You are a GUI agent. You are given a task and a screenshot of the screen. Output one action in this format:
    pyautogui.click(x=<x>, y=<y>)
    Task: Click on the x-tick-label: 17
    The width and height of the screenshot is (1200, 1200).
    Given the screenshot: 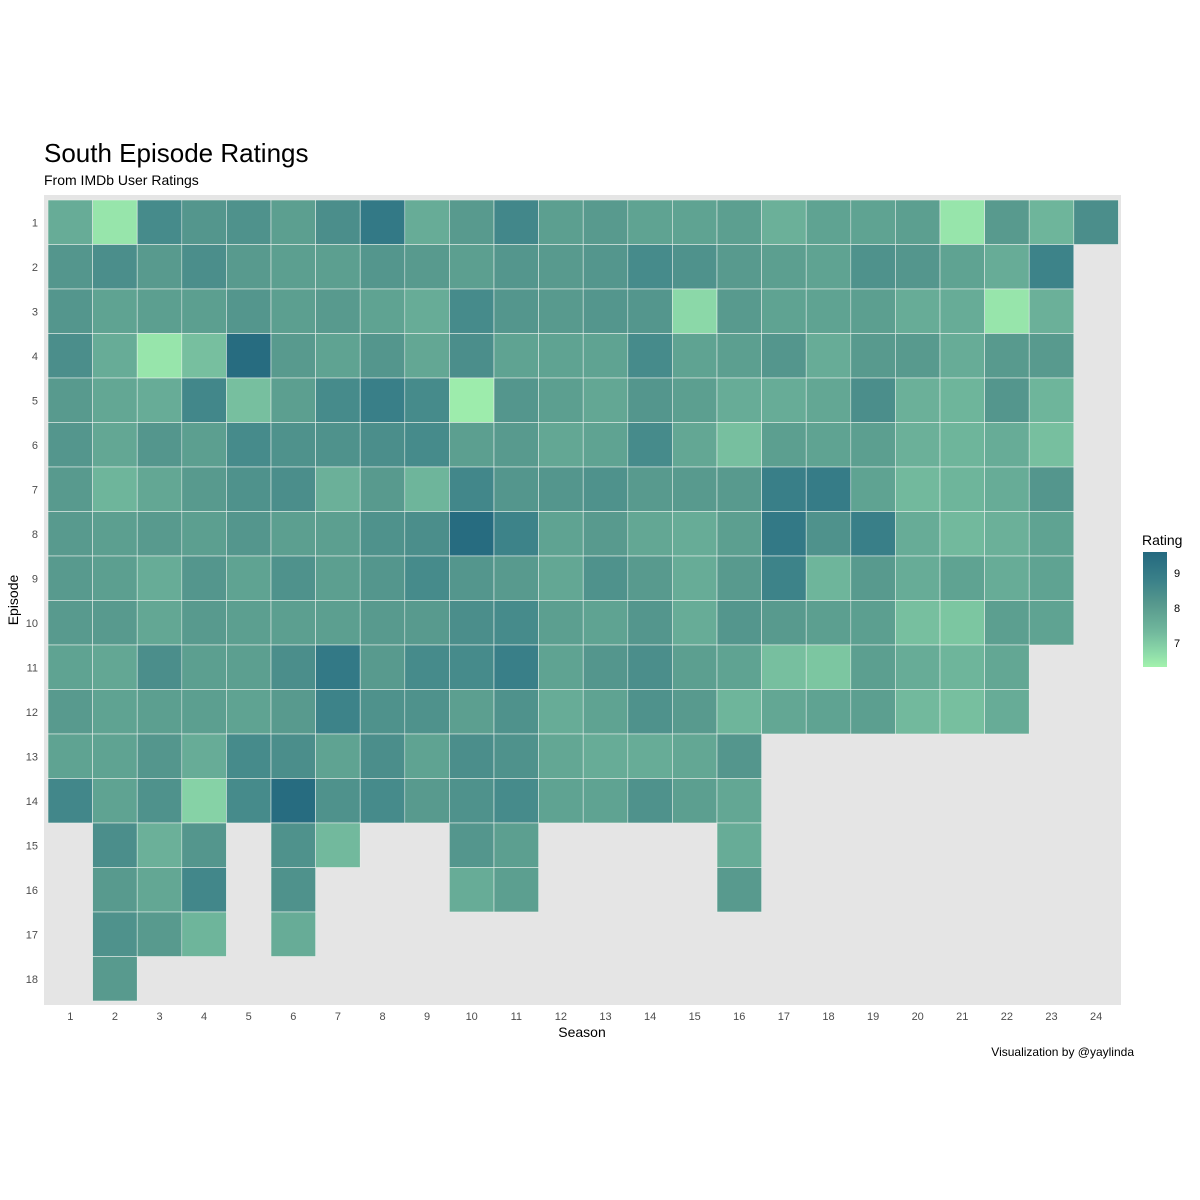 What is the action you would take?
    pyautogui.click(x=784, y=1017)
    